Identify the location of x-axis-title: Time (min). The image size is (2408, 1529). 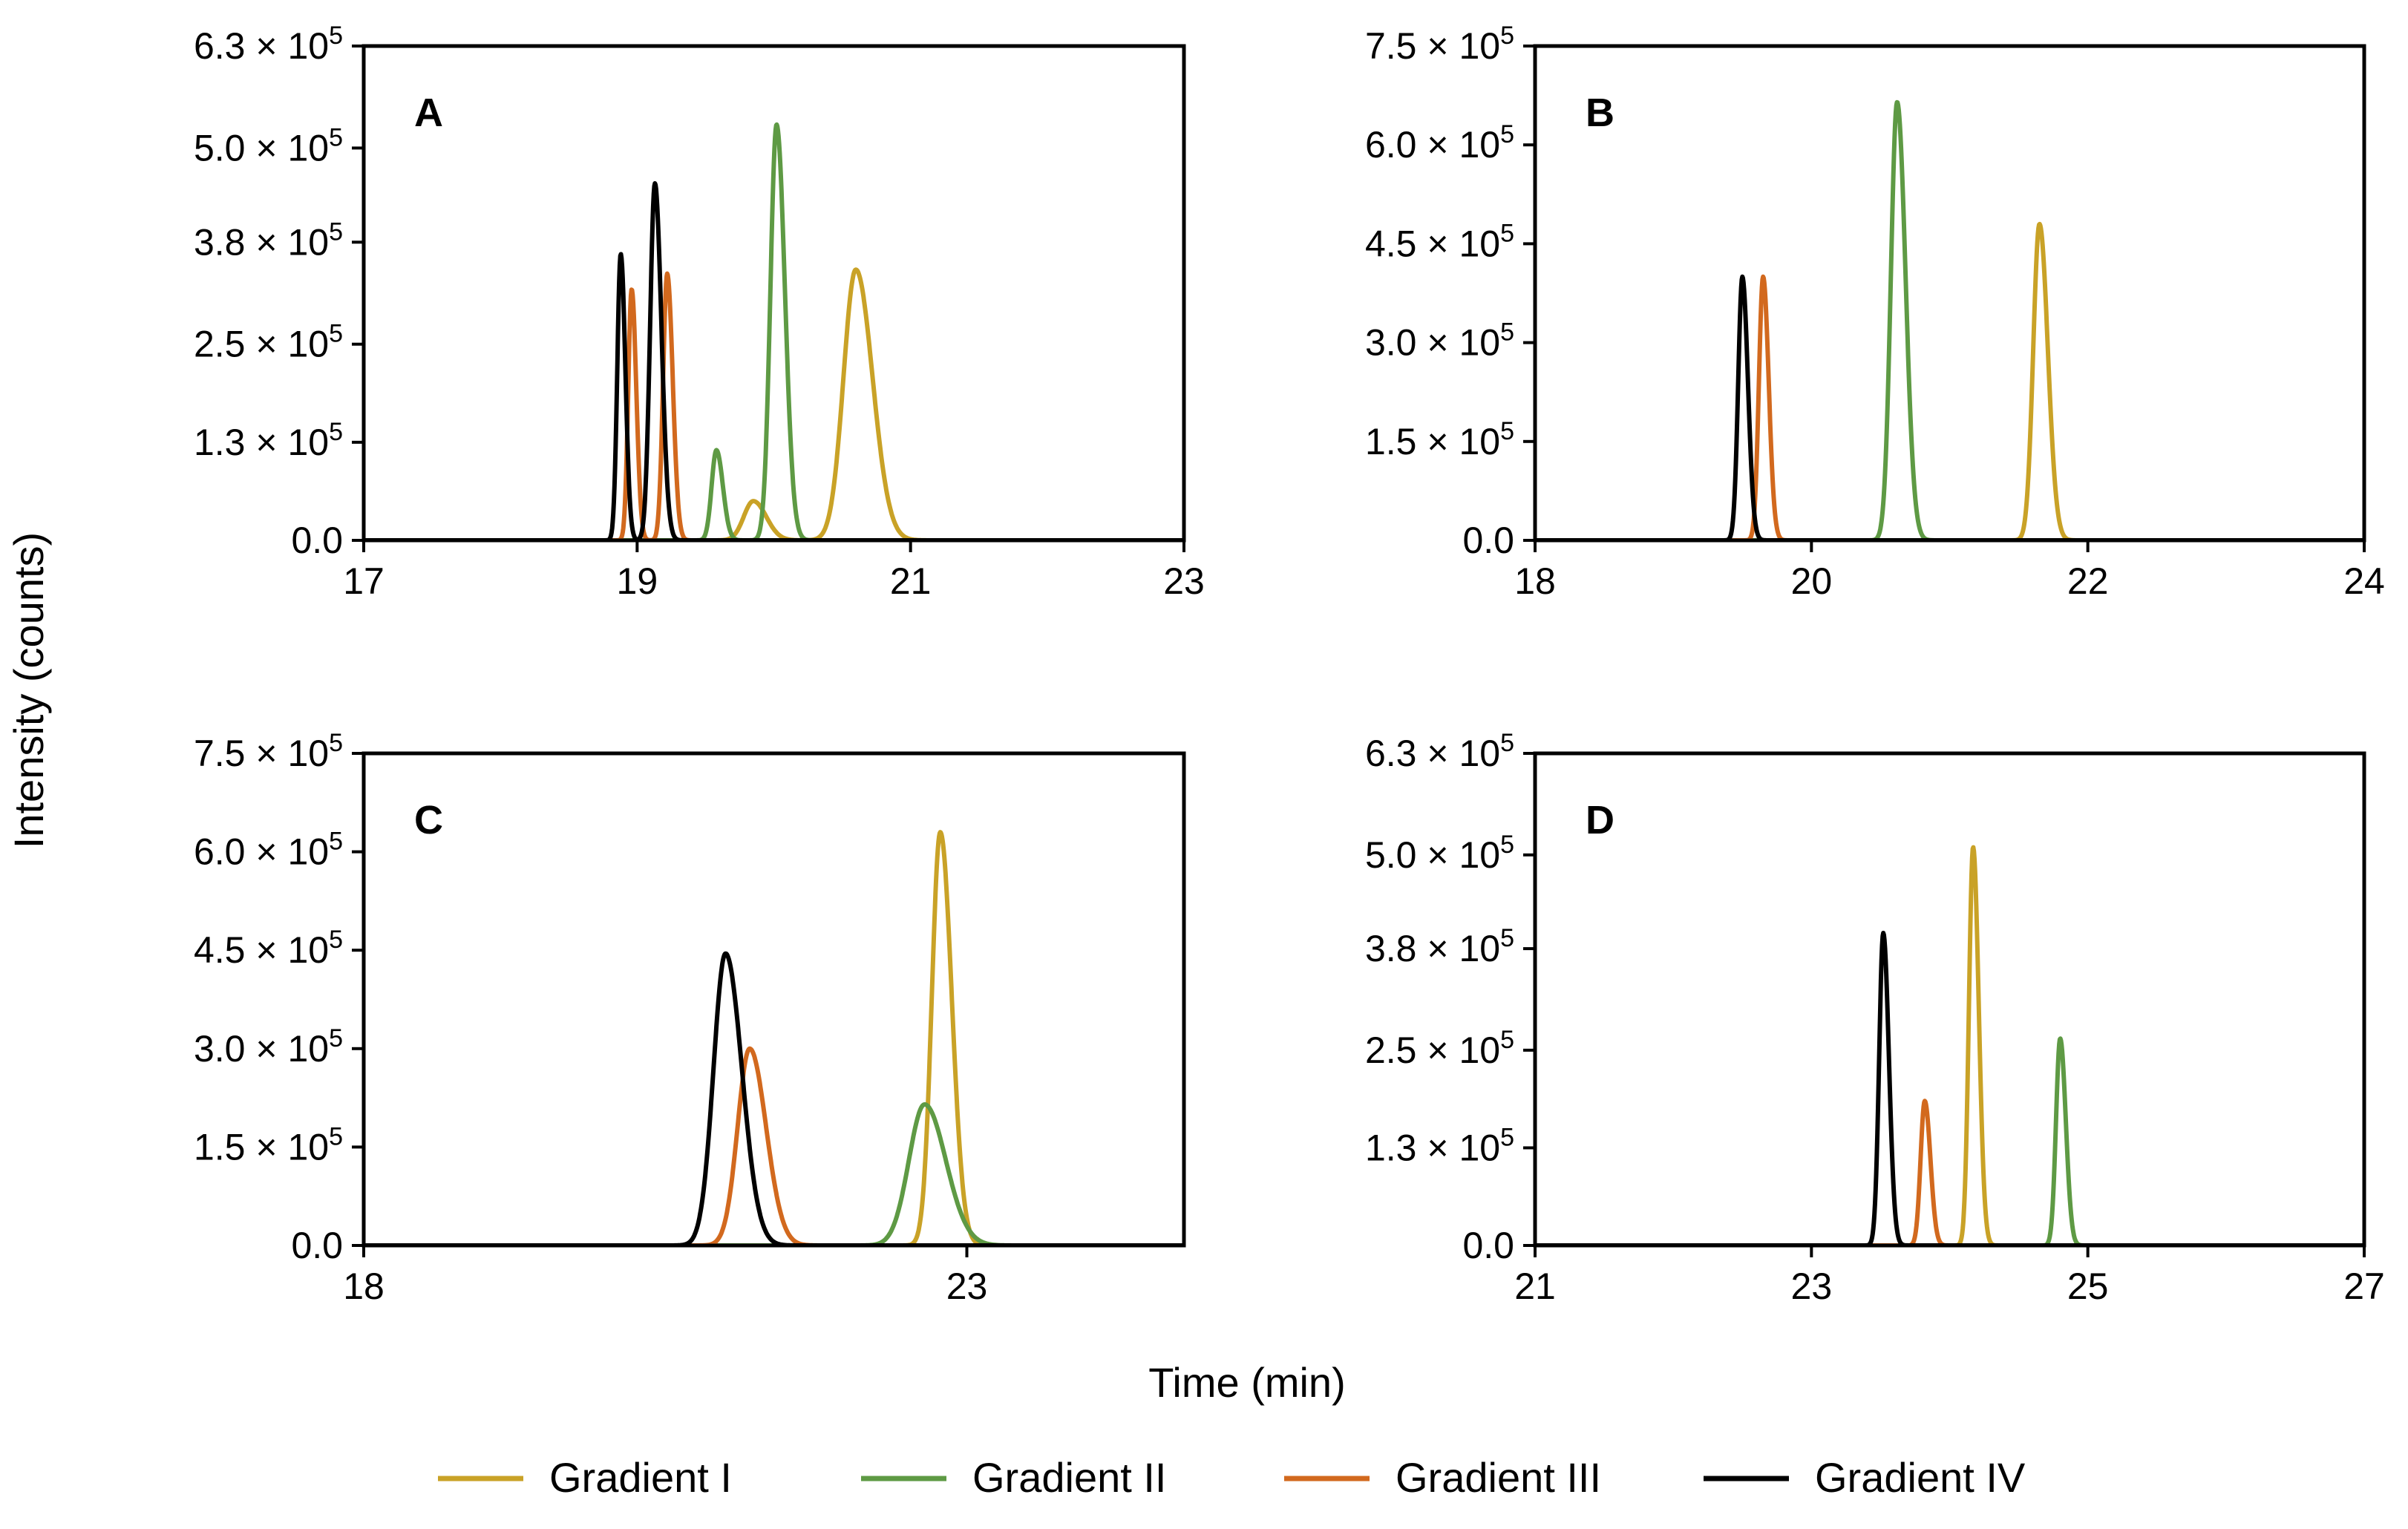
(1247, 1382).